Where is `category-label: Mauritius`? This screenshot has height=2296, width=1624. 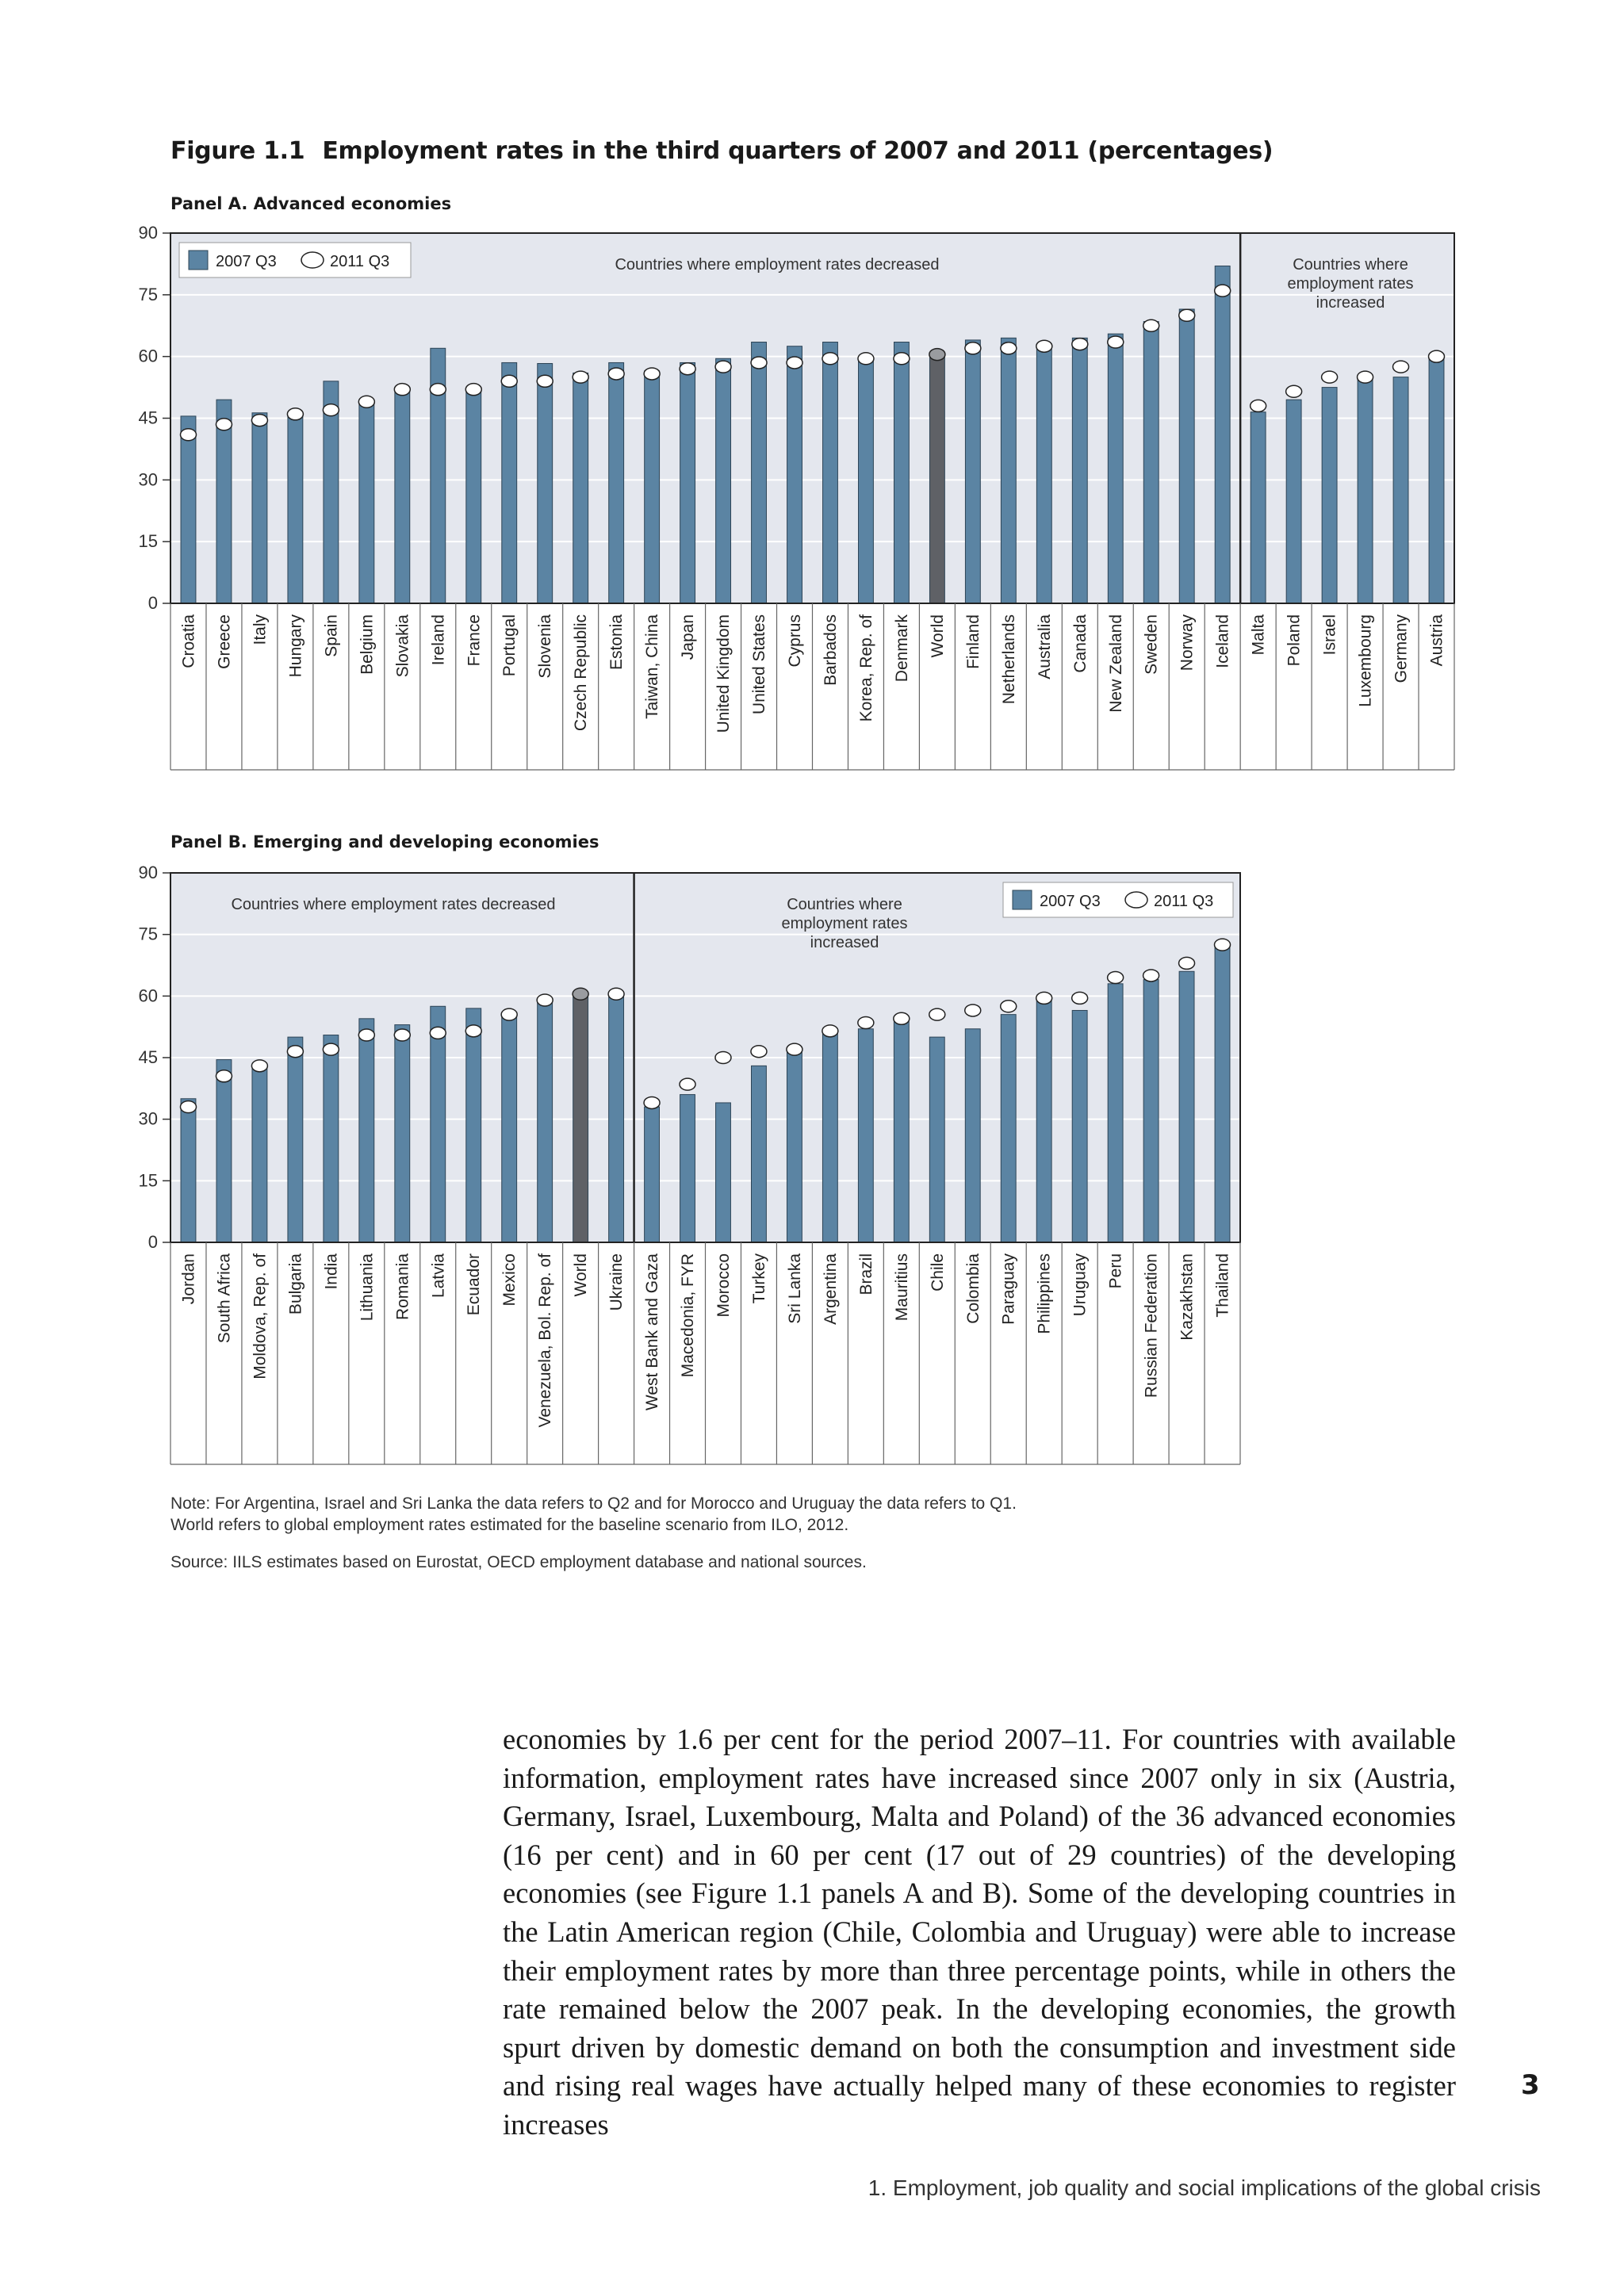 category-label: Mauritius is located at coordinates (902, 1287).